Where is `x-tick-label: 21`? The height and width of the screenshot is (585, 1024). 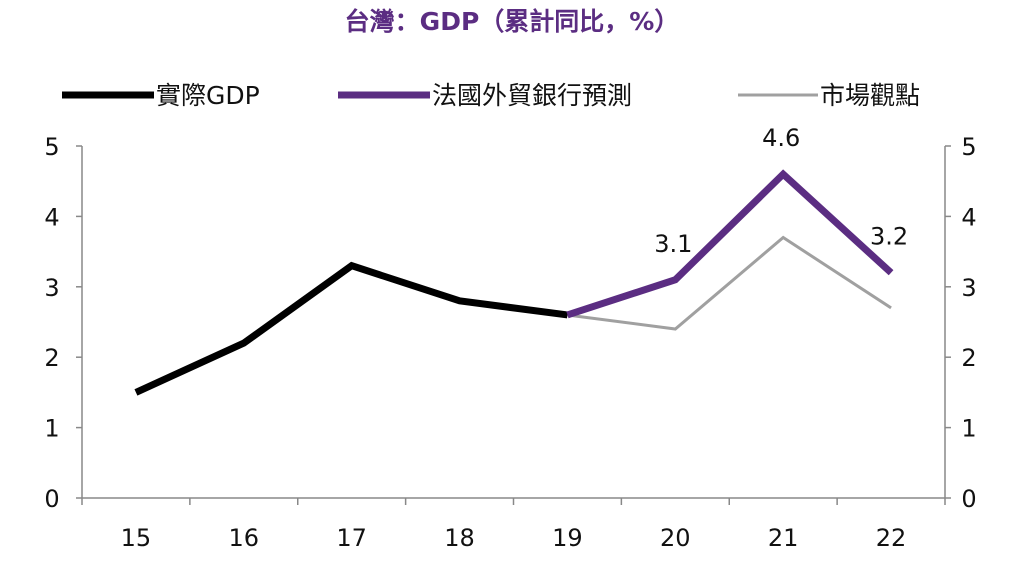 x-tick-label: 21 is located at coordinates (783, 538).